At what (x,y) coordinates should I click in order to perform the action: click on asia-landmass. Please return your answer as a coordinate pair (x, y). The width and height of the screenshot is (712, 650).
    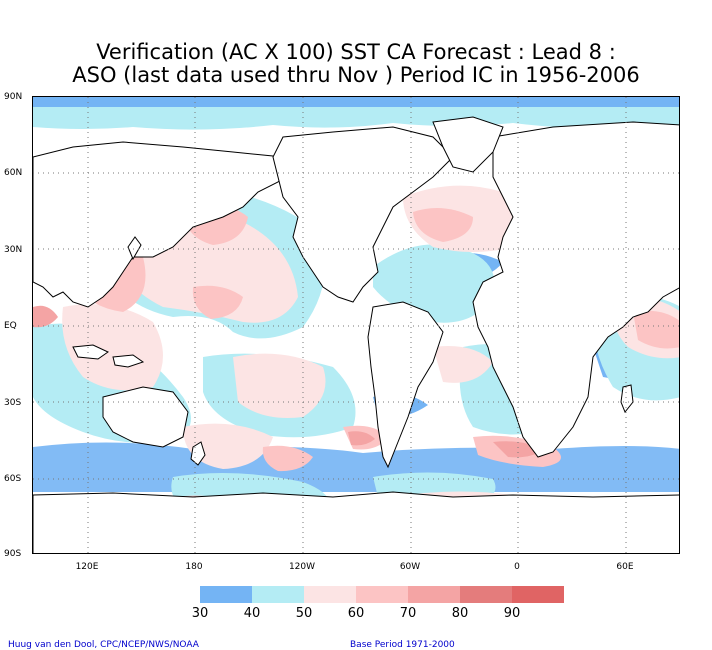
    Looking at the image, I should click on (163, 224).